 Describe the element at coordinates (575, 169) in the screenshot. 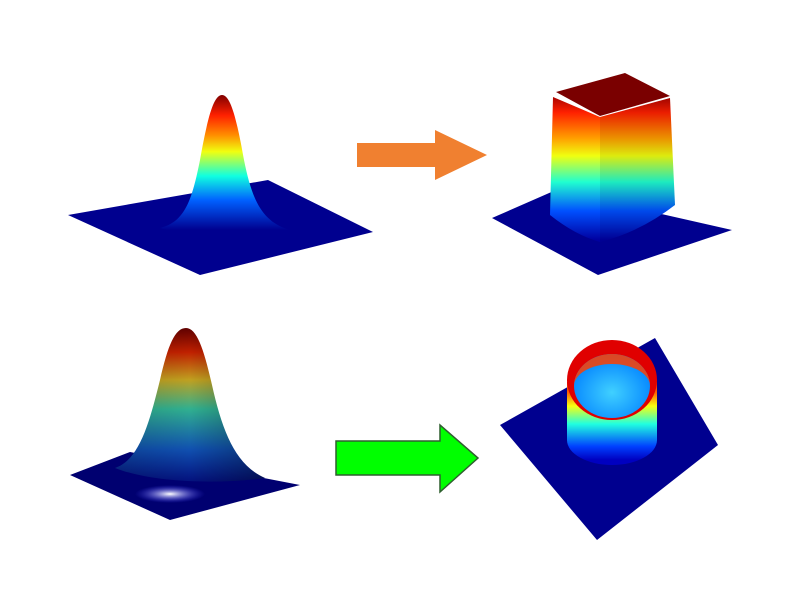

I see `box-left-face` at that location.